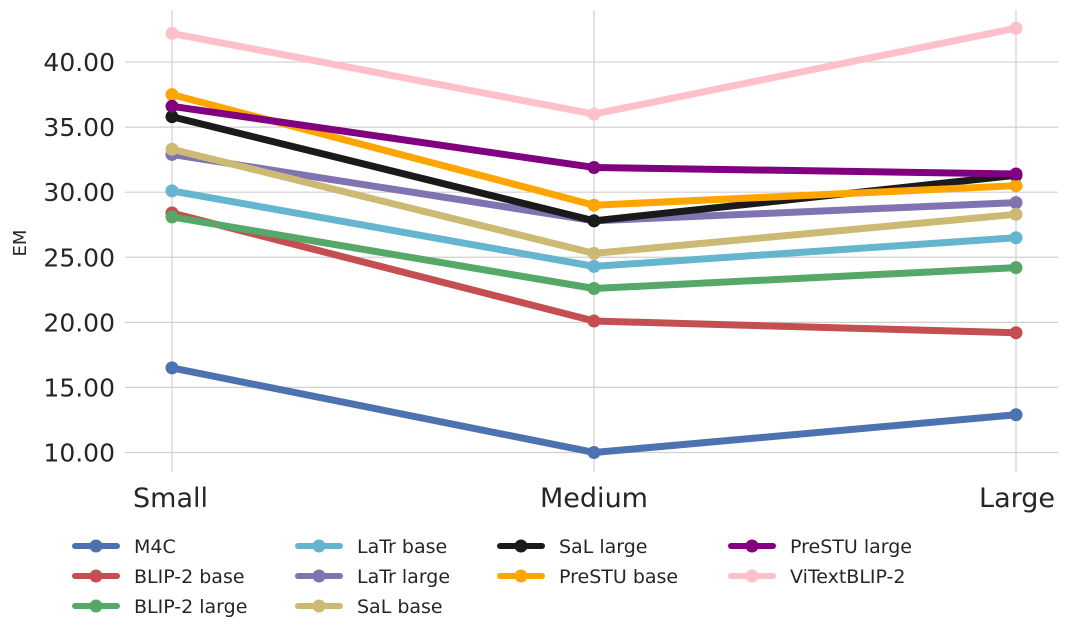  I want to click on y-tick-label: 10.00, so click(79, 452).